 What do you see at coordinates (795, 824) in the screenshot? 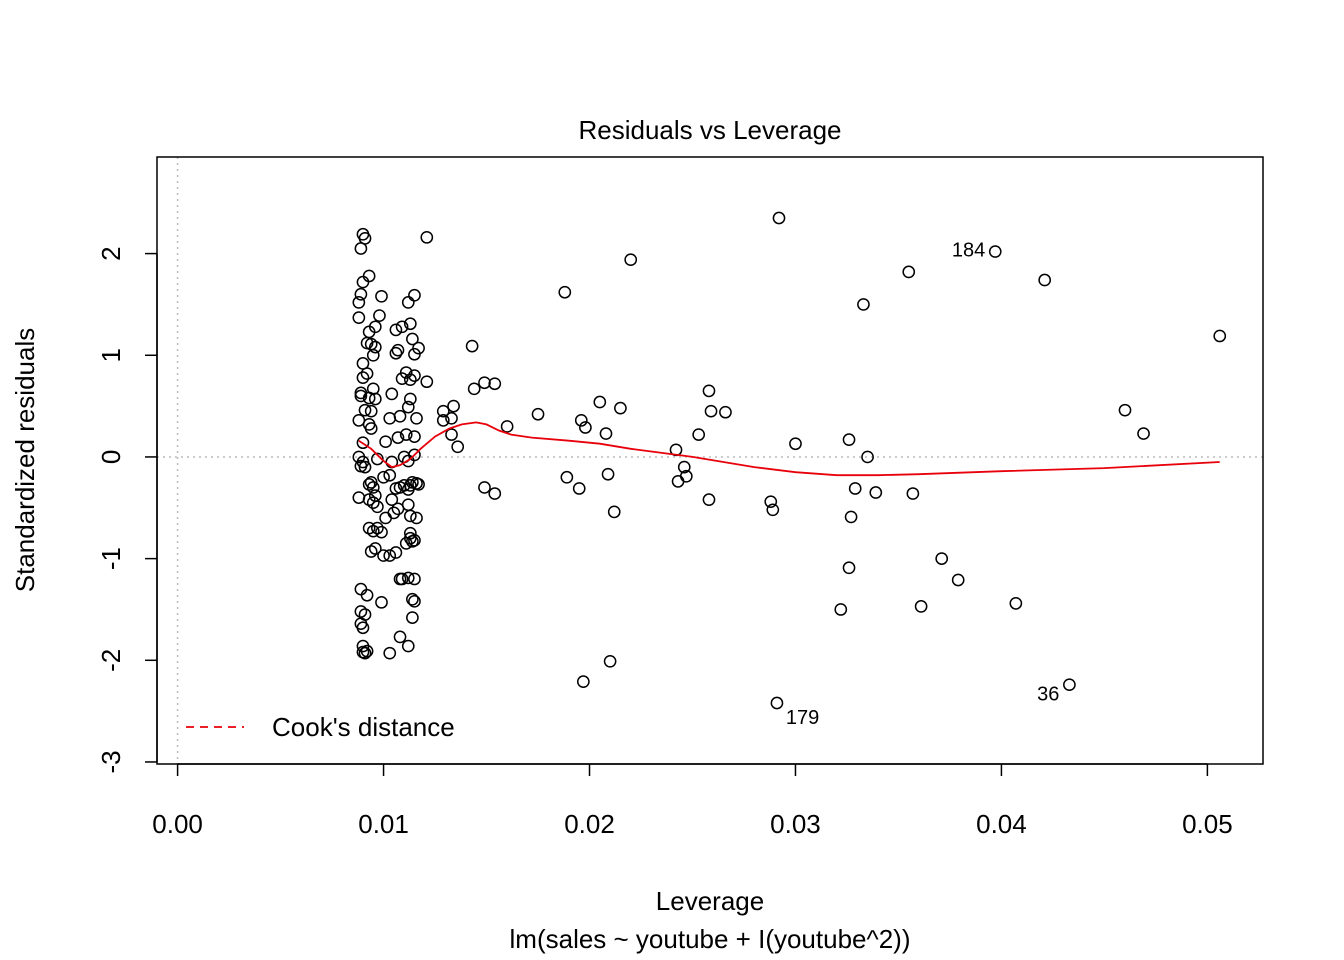
I see `x-tick-label: 0.03` at bounding box center [795, 824].